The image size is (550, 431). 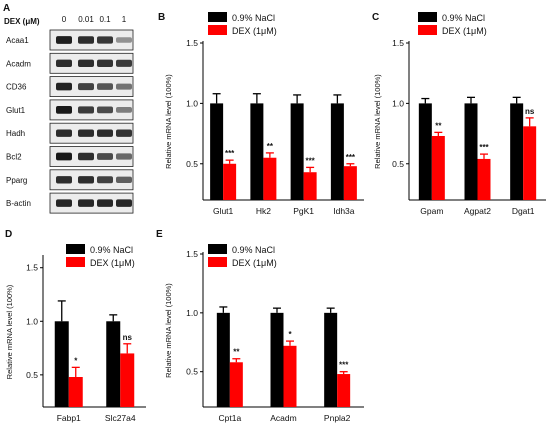 What do you see at coordinates (124, 19) in the screenshot?
I see `dex-concentration-label: 1` at bounding box center [124, 19].